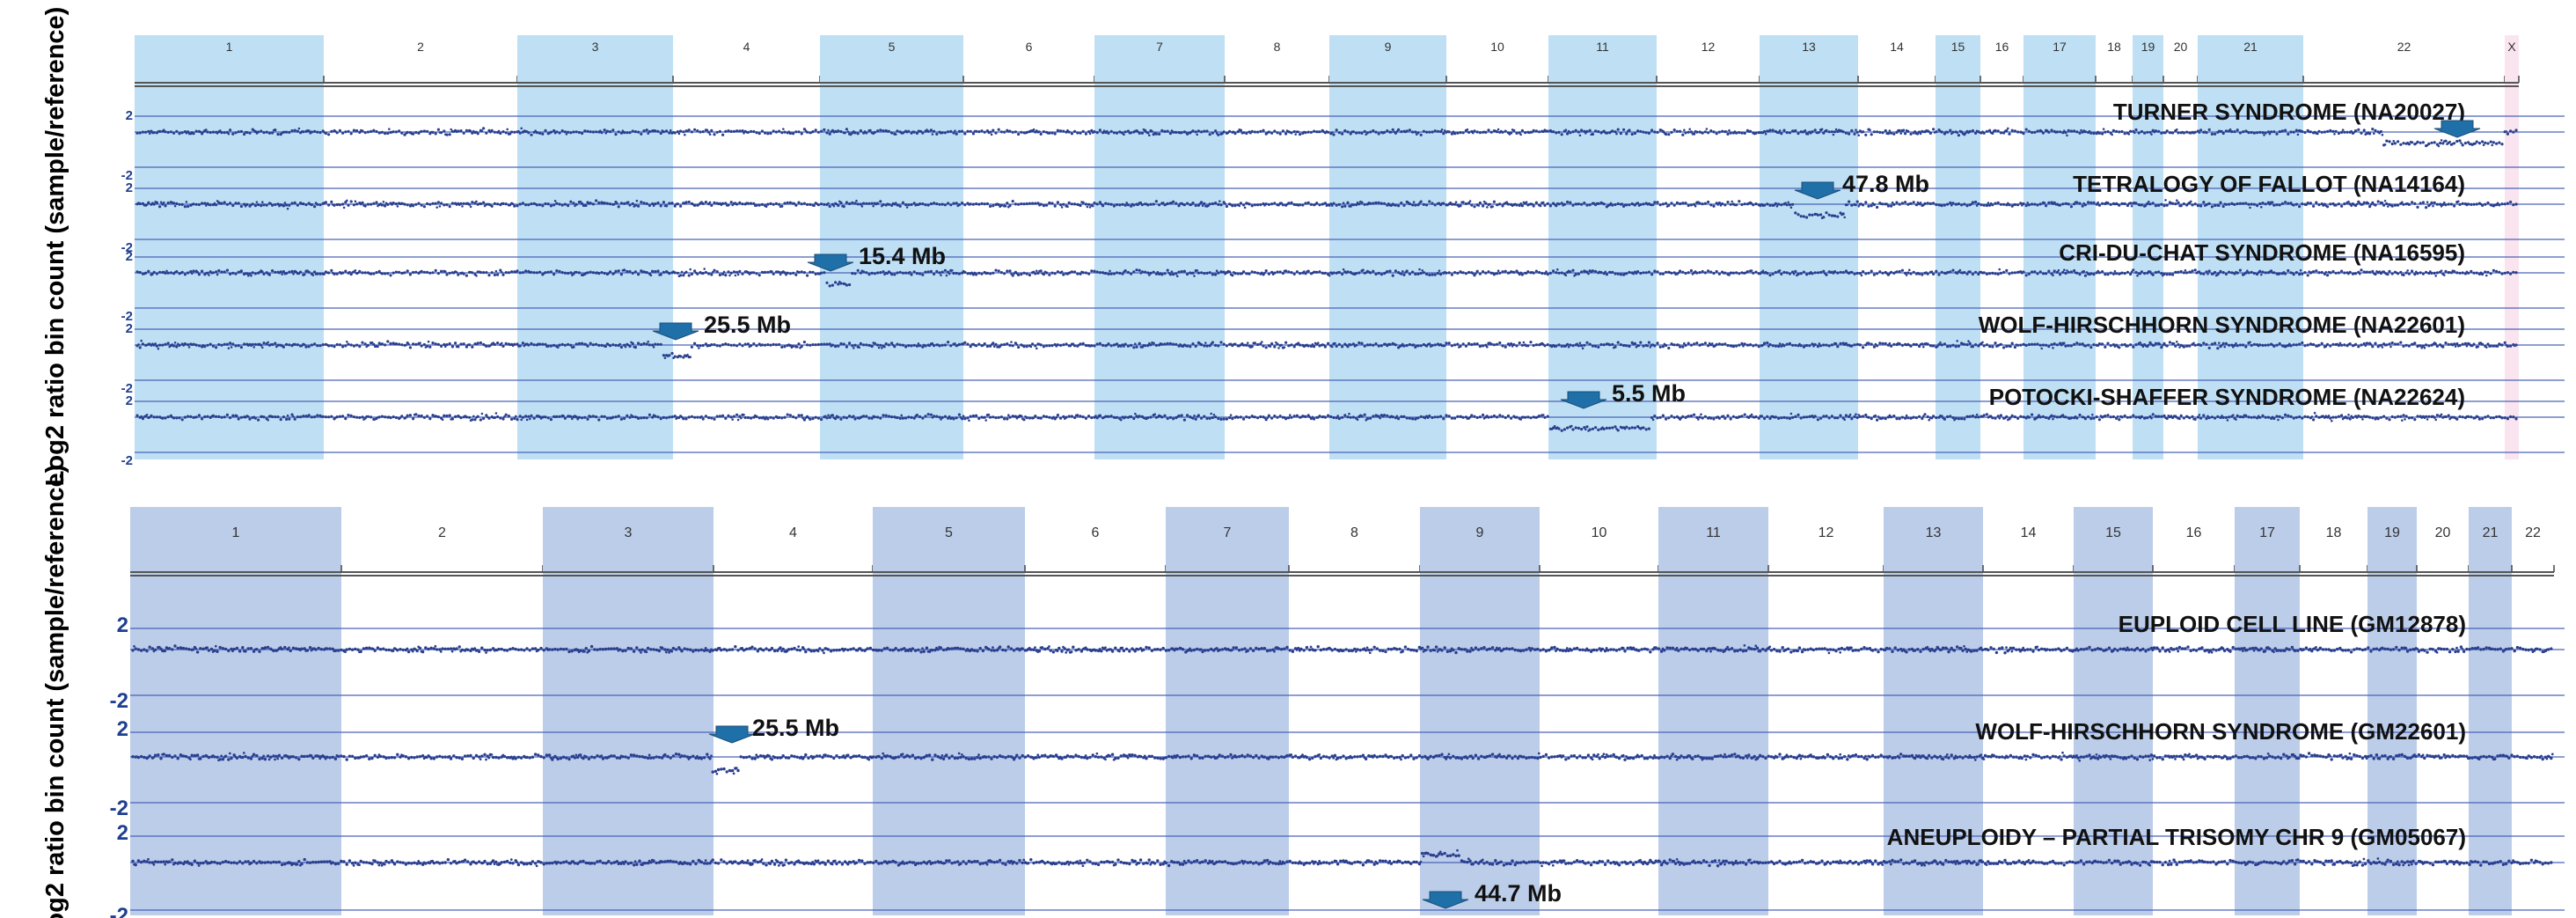  What do you see at coordinates (1388, 47) in the screenshot?
I see `chromosome-label-9: 9` at bounding box center [1388, 47].